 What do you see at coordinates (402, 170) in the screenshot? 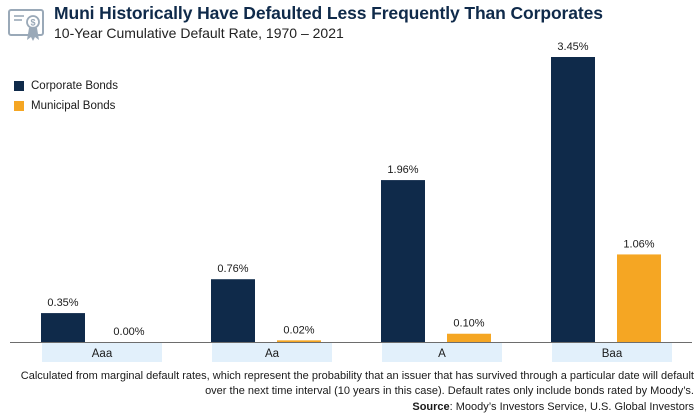
I see `data-label-corporate-a: 1.96%` at bounding box center [402, 170].